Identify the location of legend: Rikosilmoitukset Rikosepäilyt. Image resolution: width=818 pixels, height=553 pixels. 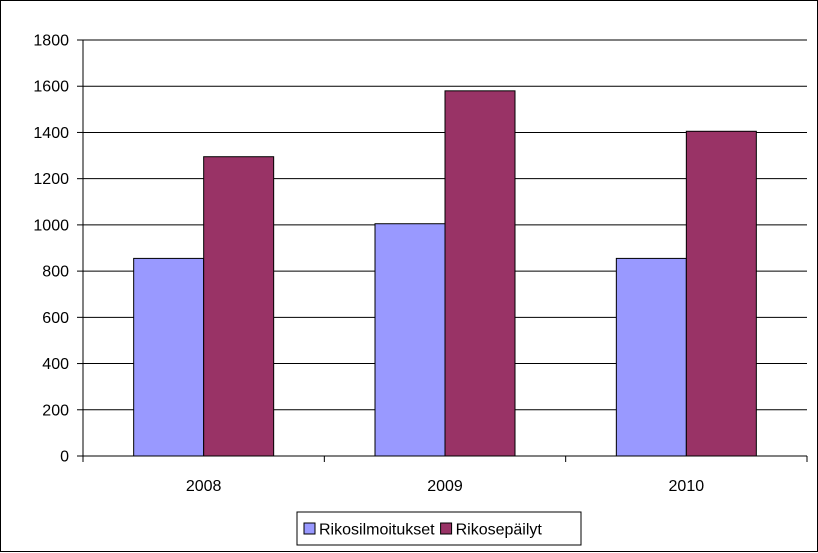
(439, 528).